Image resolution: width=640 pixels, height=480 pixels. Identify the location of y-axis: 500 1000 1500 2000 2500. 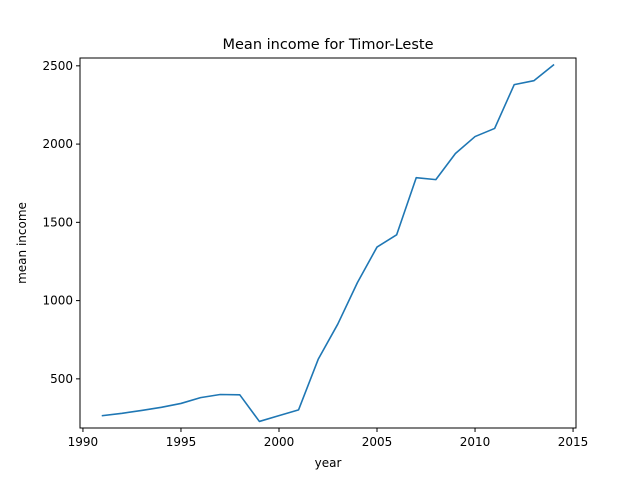
(61, 222).